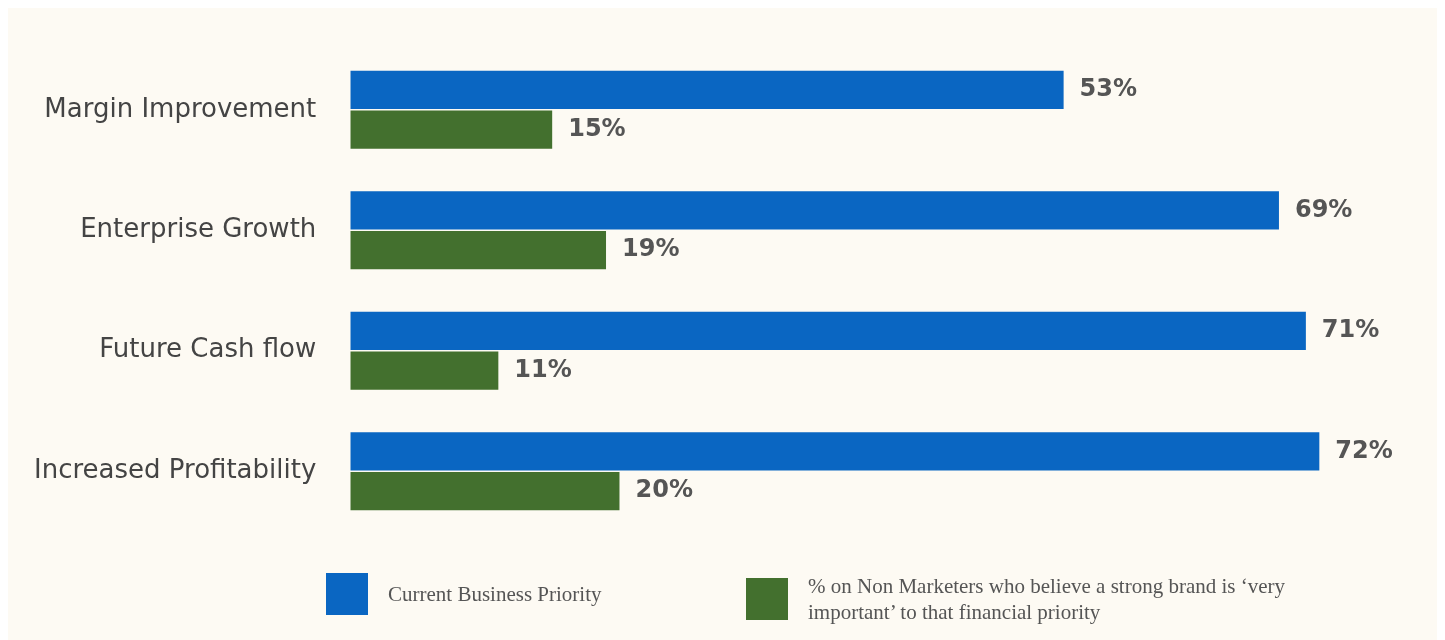 This screenshot has width=1445, height=640. I want to click on data-label: 72%, so click(1364, 449).